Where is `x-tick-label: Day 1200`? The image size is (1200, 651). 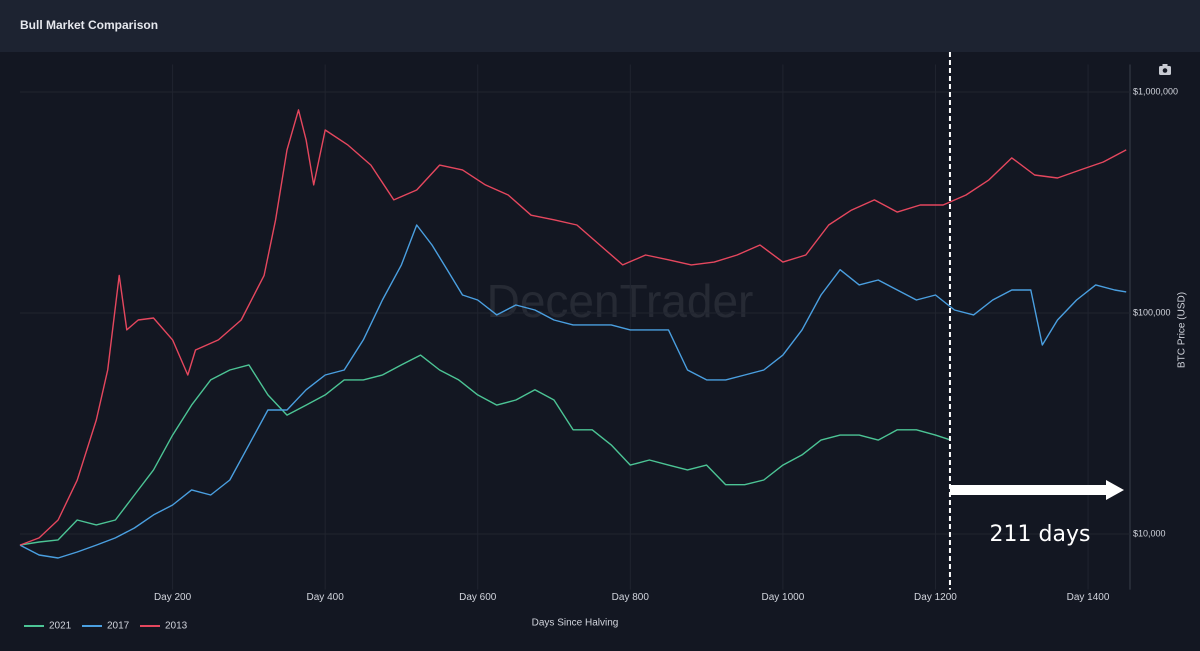
x-tick-label: Day 1200 is located at coordinates (935, 597).